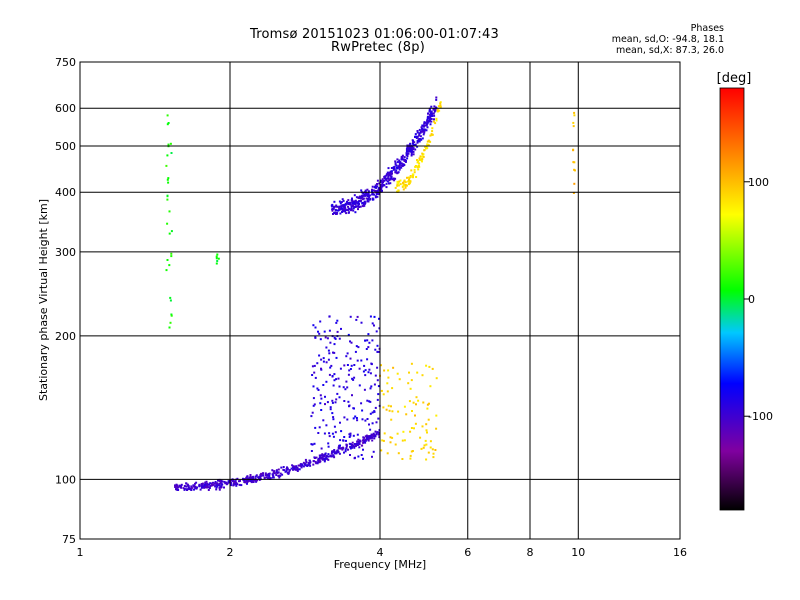  I want to click on colorbar-ticks: -100 0 100, so click(758, 299).